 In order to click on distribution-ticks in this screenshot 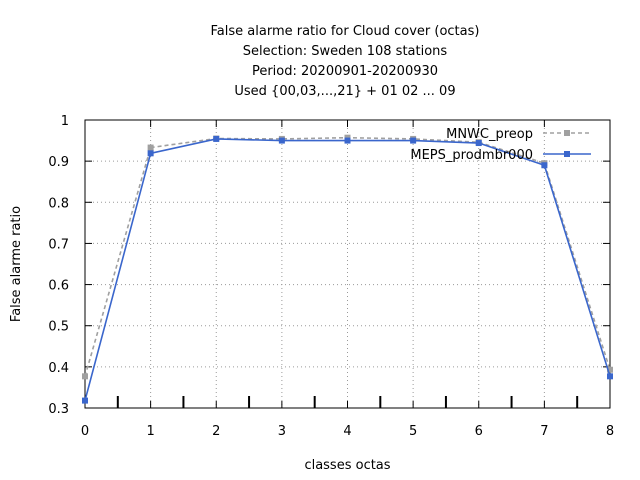, I will do `click(347, 402)`.